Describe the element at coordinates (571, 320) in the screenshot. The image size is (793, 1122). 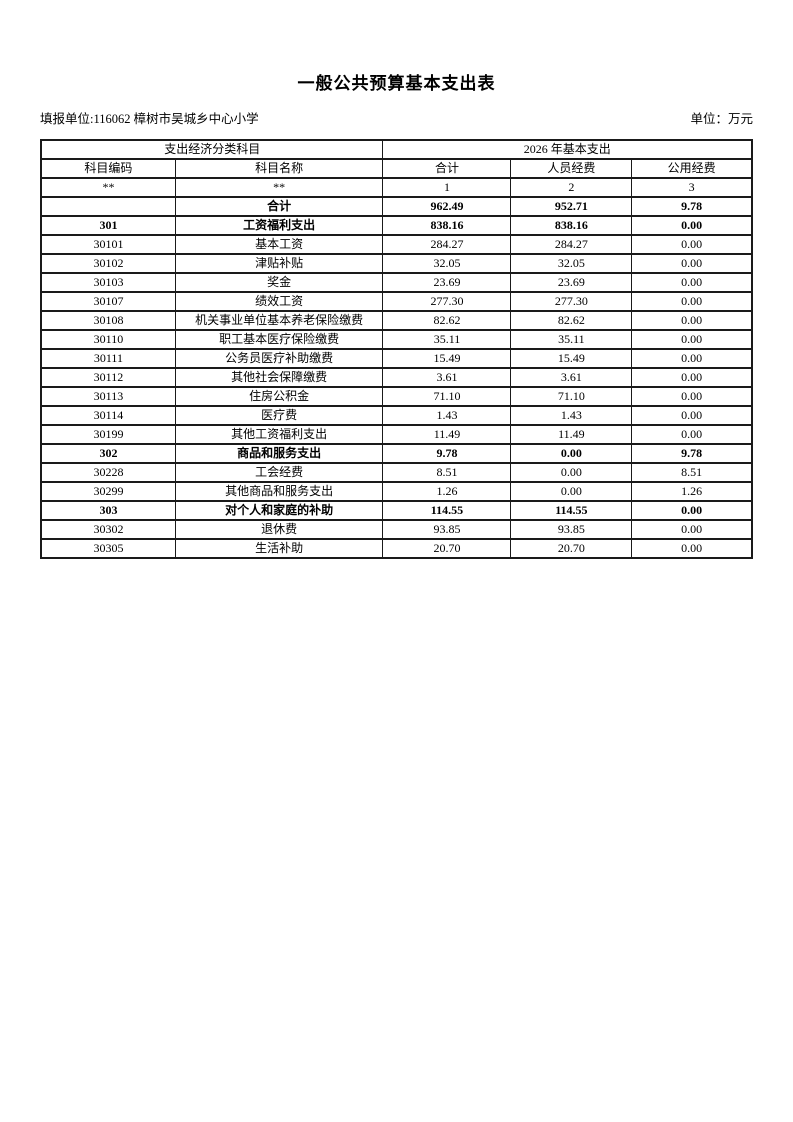
I see `cell-personnel: 82.62` at that location.